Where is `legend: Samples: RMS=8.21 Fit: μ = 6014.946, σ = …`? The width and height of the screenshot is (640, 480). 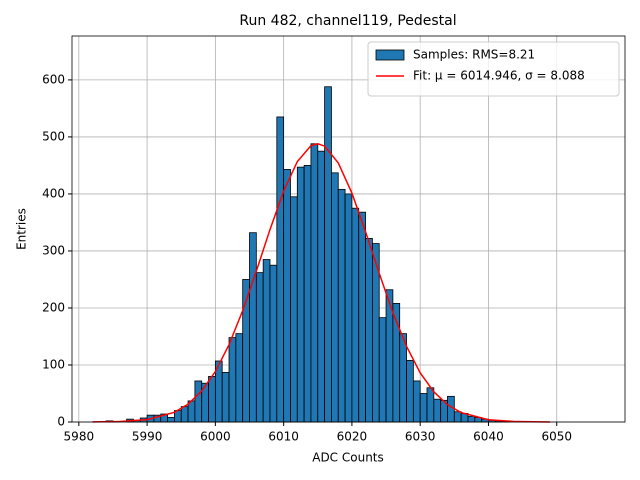
legend: Samples: RMS=8.21 Fit: μ = 6014.946, σ = … is located at coordinates (493, 69).